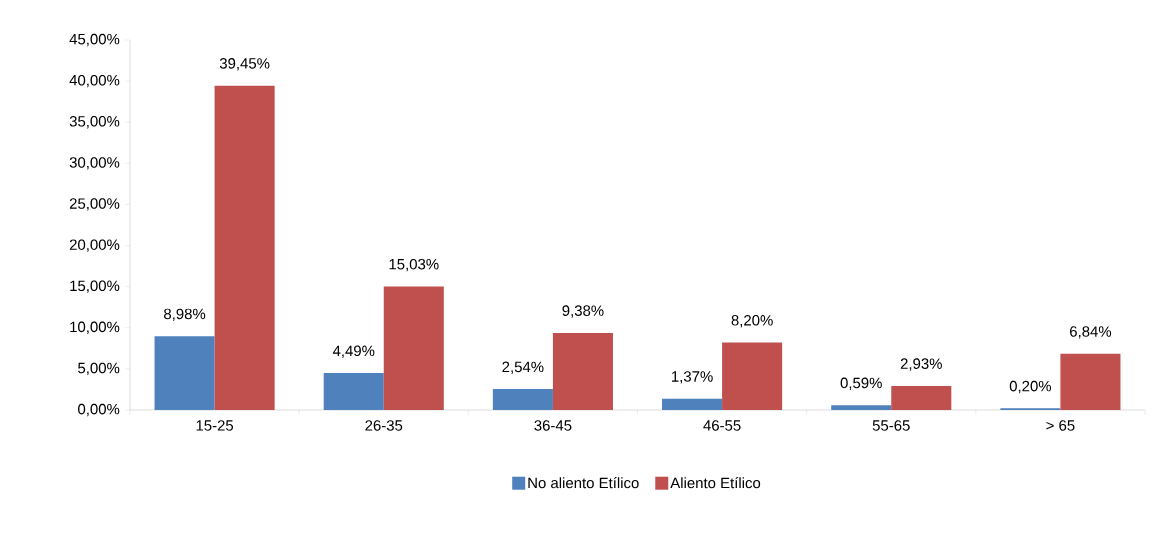 This screenshot has width=1161, height=538. I want to click on data-label: 2,93%, so click(921, 364).